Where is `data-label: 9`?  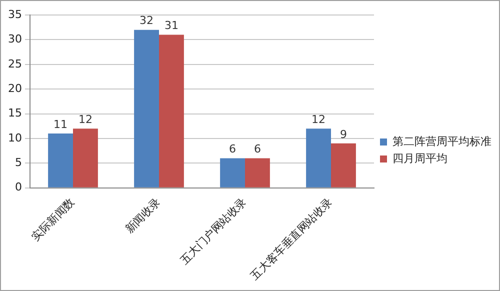
data-label: 9 is located at coordinates (343, 134).